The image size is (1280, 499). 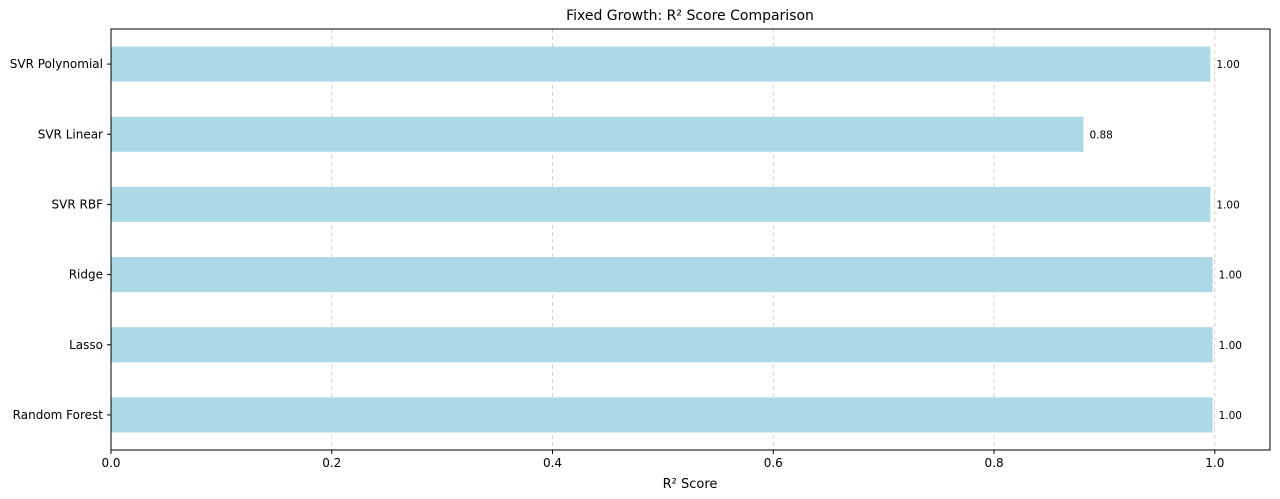 What do you see at coordinates (1214, 463) in the screenshot?
I see `x-tick-label: 1.0` at bounding box center [1214, 463].